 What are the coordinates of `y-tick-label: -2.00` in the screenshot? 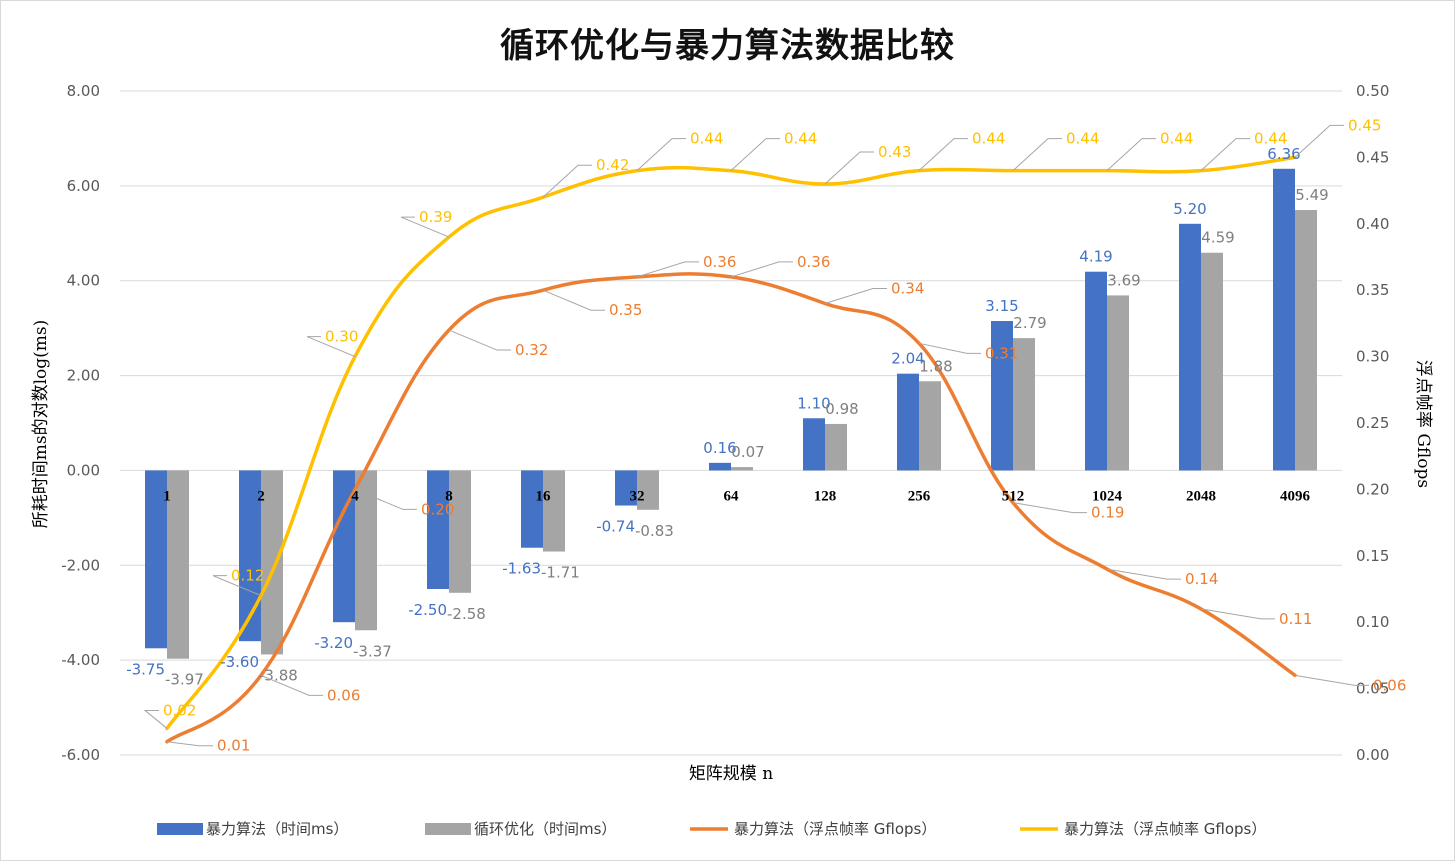 It's located at (80, 565).